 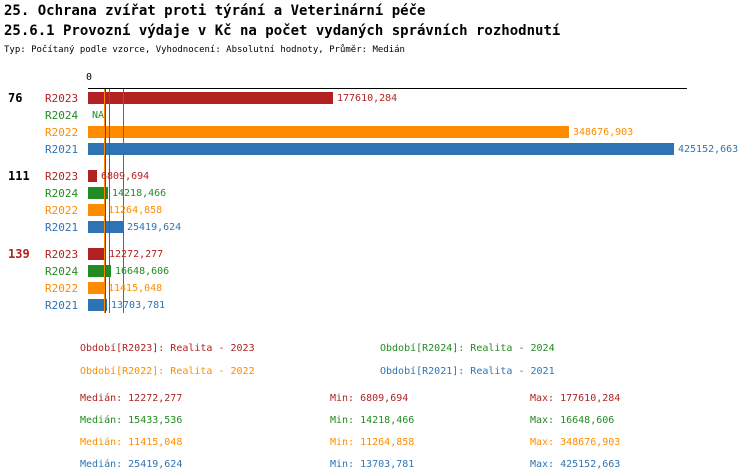 I want to click on bar-row: 139 R2023 12272,277, so click(x=375, y=254).